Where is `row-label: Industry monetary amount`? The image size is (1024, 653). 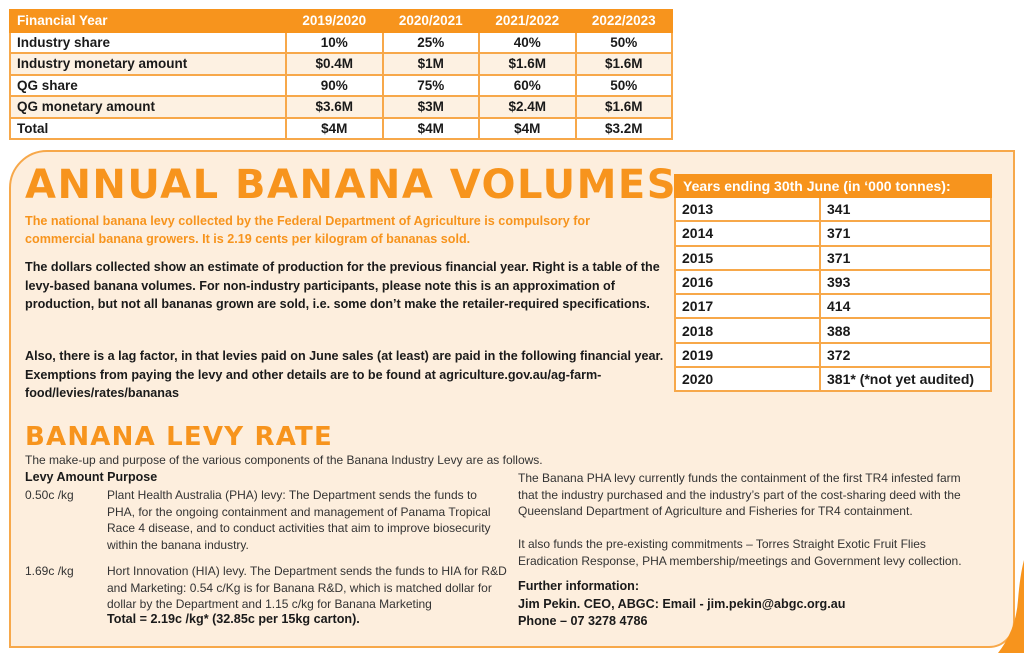
row-label: Industry monetary amount is located at coordinates (148, 64).